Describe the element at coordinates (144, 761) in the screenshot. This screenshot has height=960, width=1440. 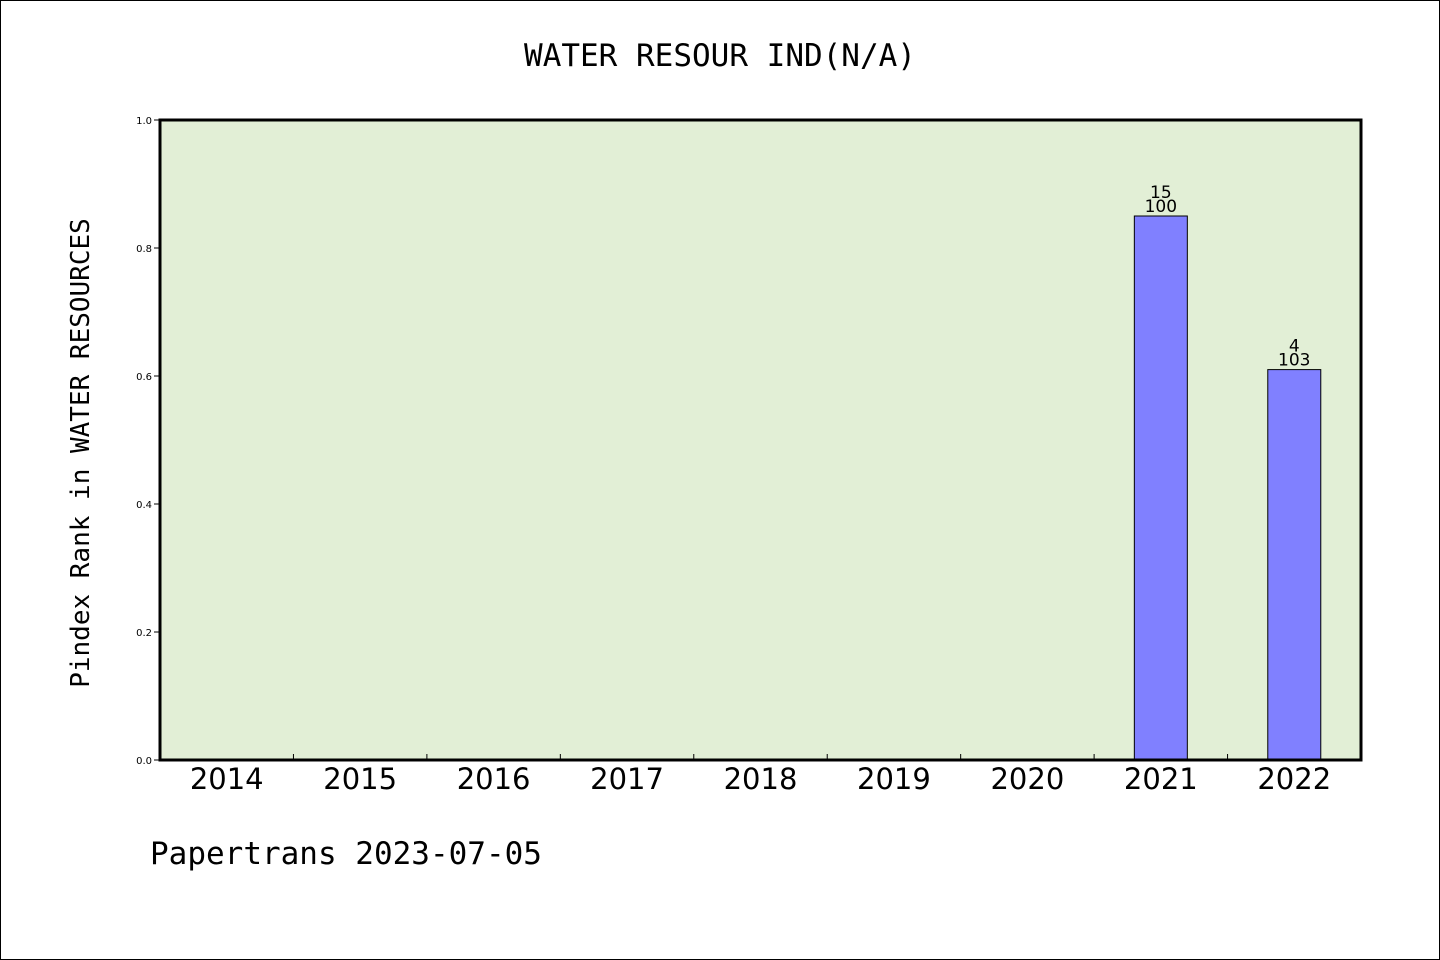
I see `y-tick-label: 0.0` at that location.